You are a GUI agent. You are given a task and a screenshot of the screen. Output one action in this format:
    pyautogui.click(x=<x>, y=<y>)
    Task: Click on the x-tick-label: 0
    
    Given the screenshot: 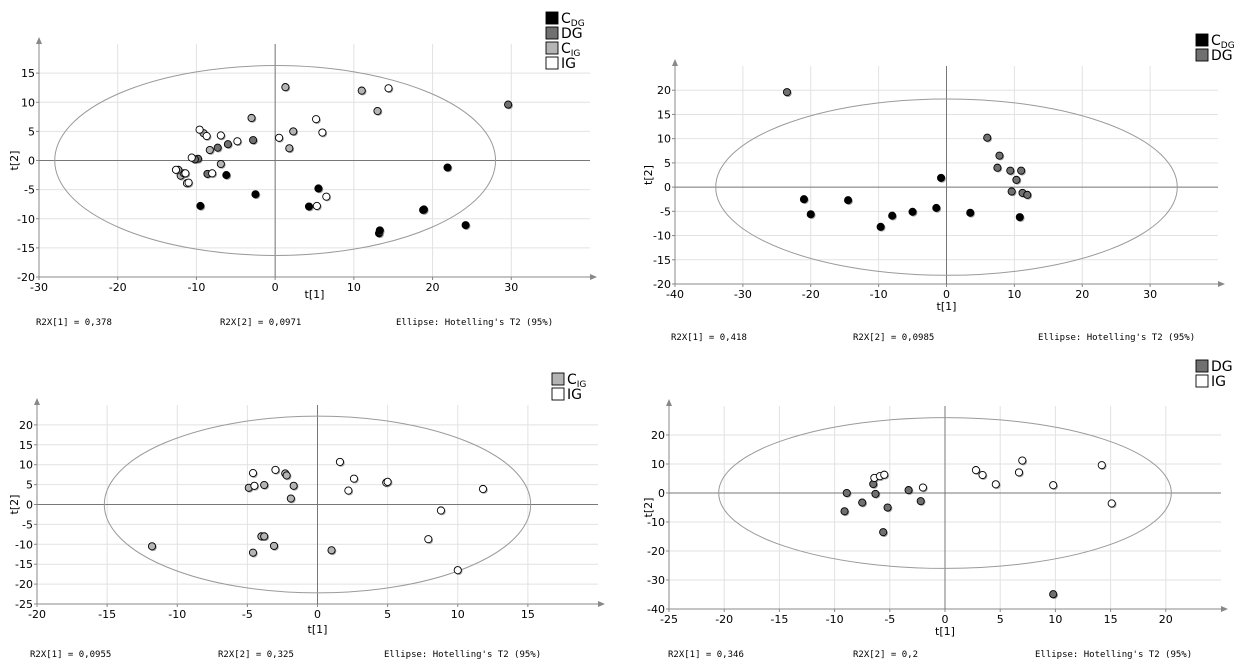 What is the action you would take?
    pyautogui.click(x=275, y=287)
    